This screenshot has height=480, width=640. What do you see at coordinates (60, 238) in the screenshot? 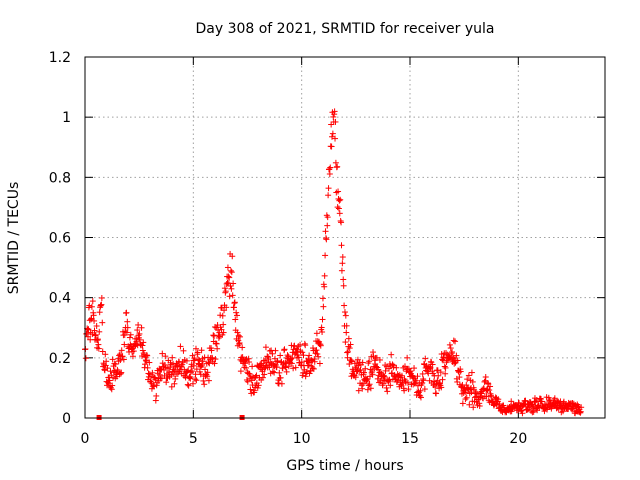
I see `y-tick-labels: 0 0.2 0.4 0.6 0.8 1 1.2` at bounding box center [60, 238].